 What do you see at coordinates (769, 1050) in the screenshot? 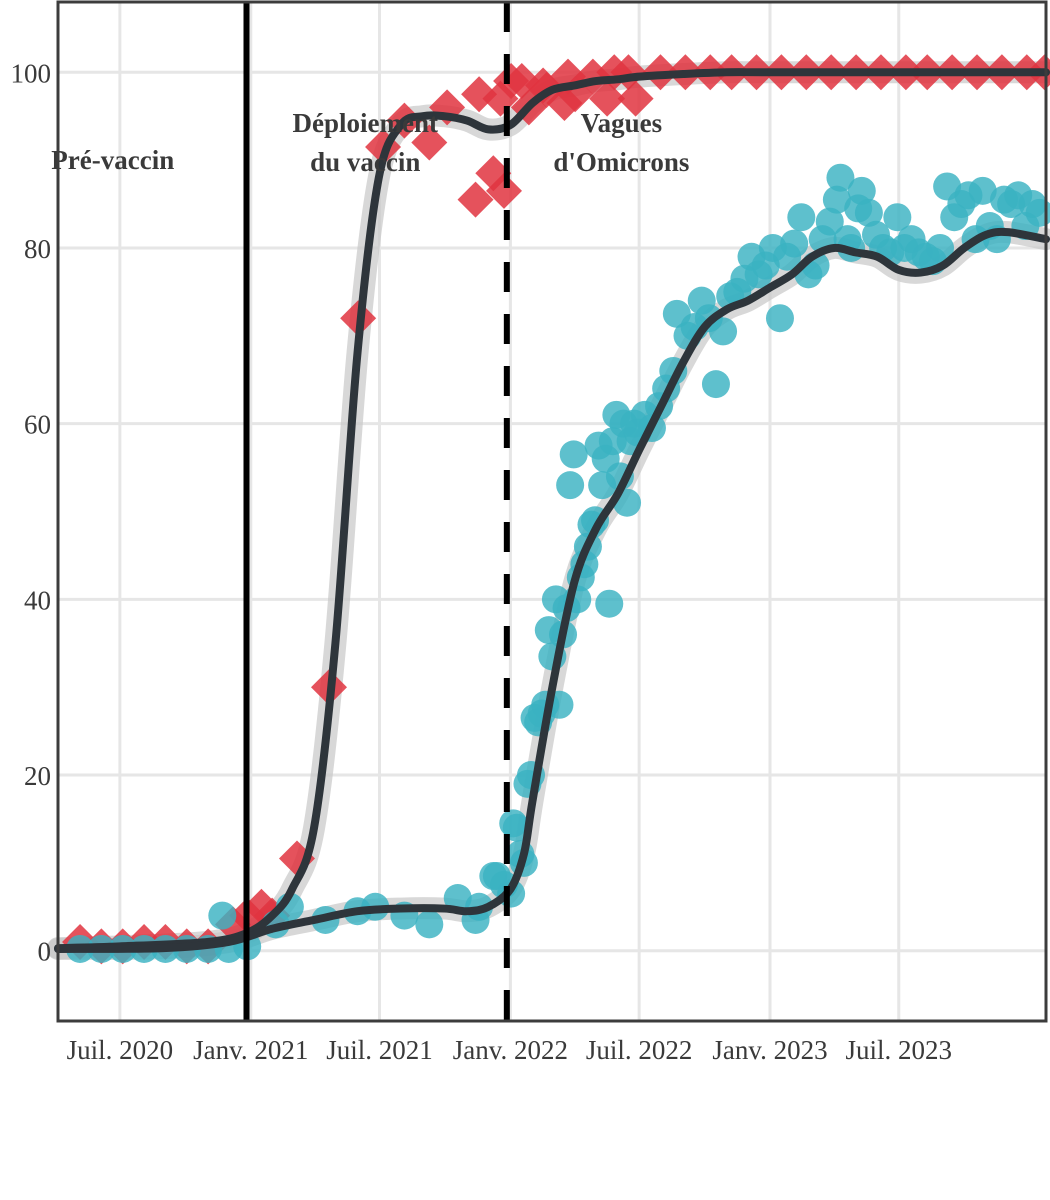
I see `x-tick-label: Janv. 2023` at bounding box center [769, 1050].